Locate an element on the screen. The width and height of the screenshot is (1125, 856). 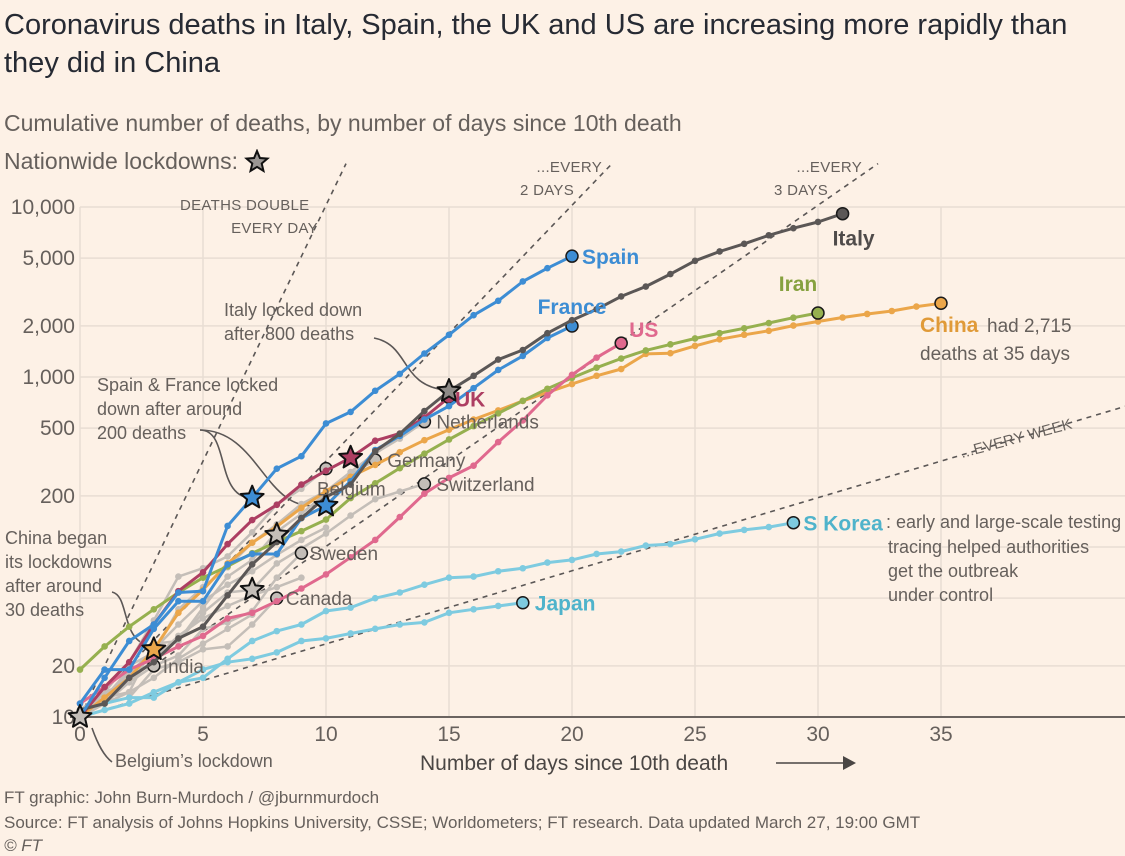
country-label: Switzerland is located at coordinates (485, 485).